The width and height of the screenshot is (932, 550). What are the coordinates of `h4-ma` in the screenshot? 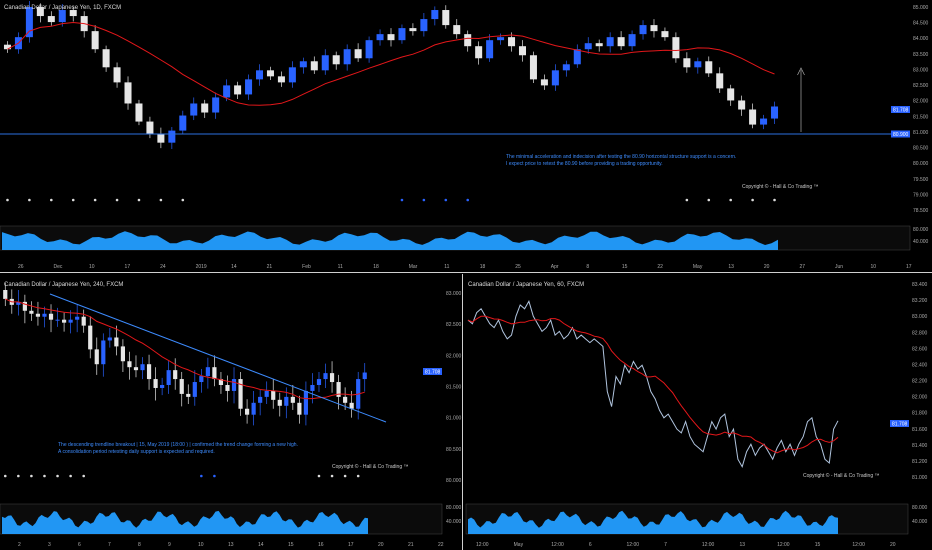 It's located at (185, 349).